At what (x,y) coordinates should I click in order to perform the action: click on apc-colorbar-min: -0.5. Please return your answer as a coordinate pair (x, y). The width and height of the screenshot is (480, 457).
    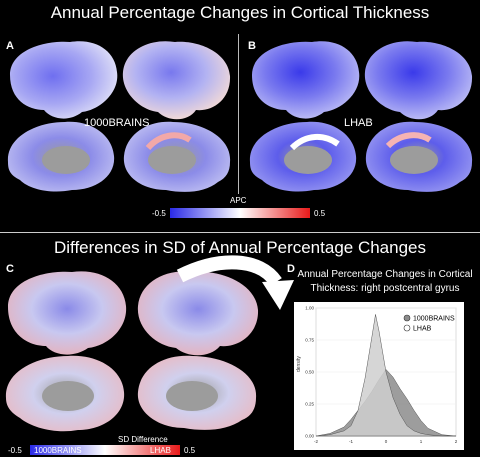
    Looking at the image, I should click on (159, 213).